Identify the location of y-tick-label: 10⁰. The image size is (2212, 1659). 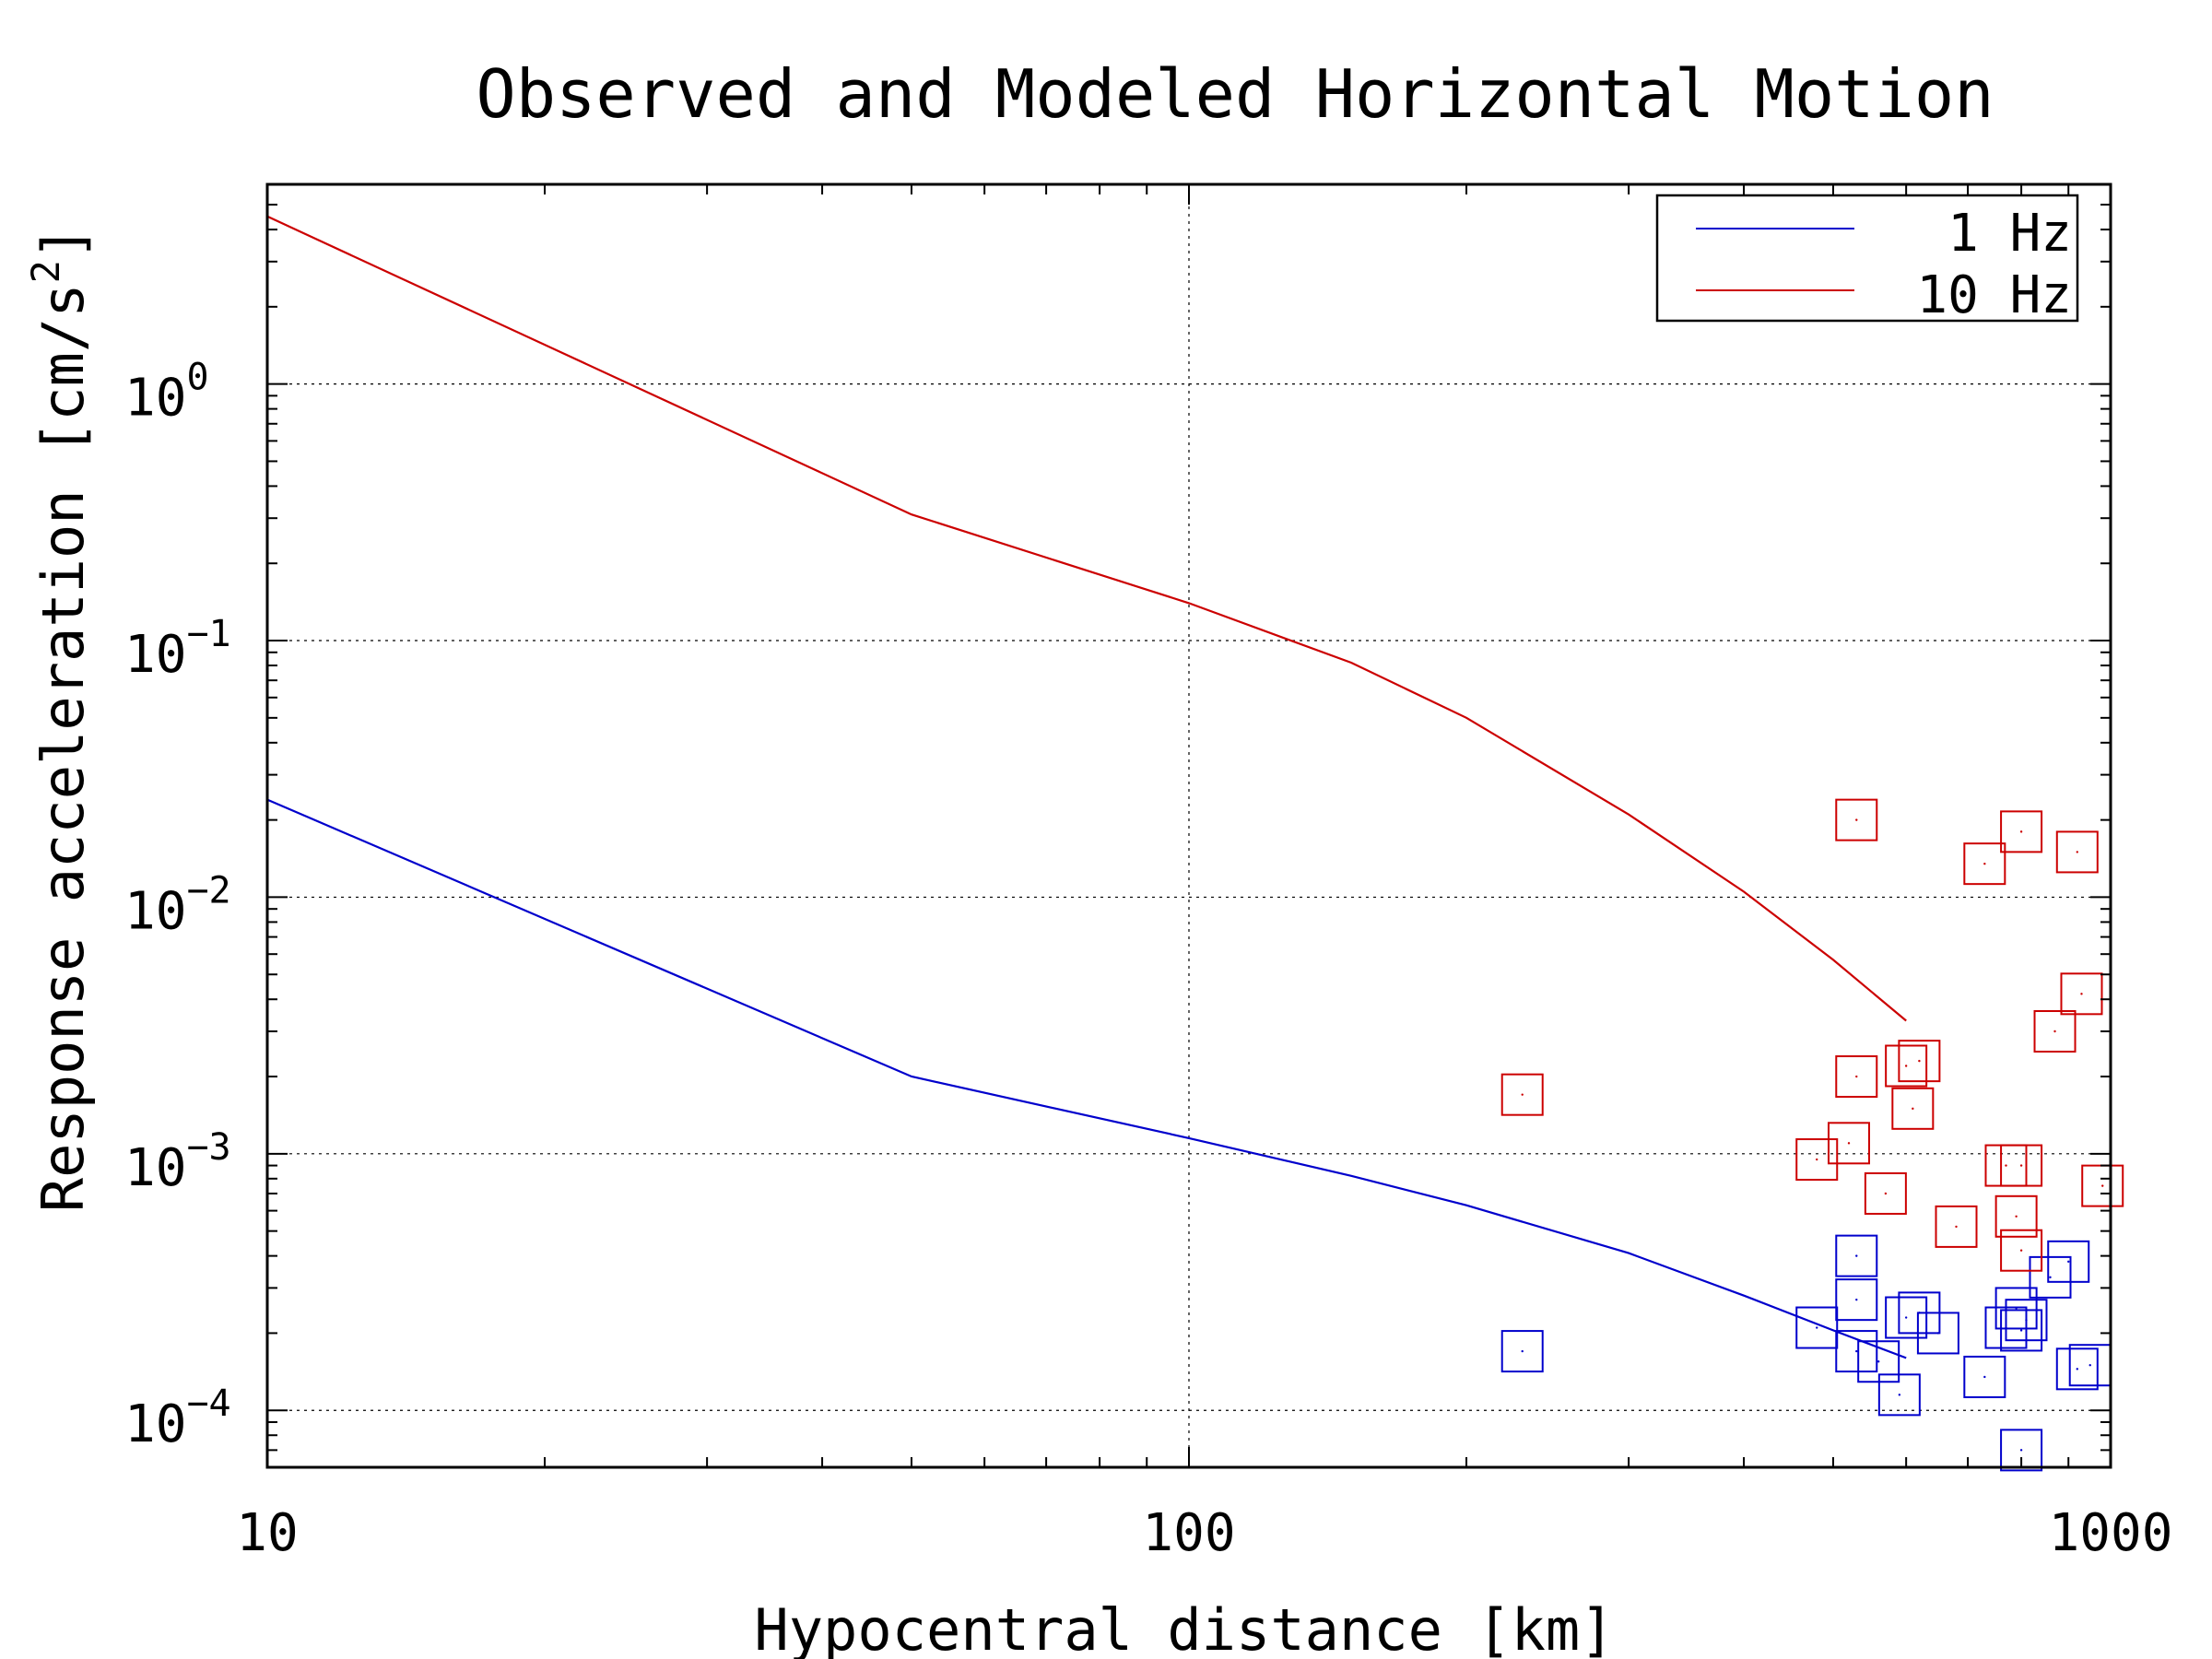
(166, 393).